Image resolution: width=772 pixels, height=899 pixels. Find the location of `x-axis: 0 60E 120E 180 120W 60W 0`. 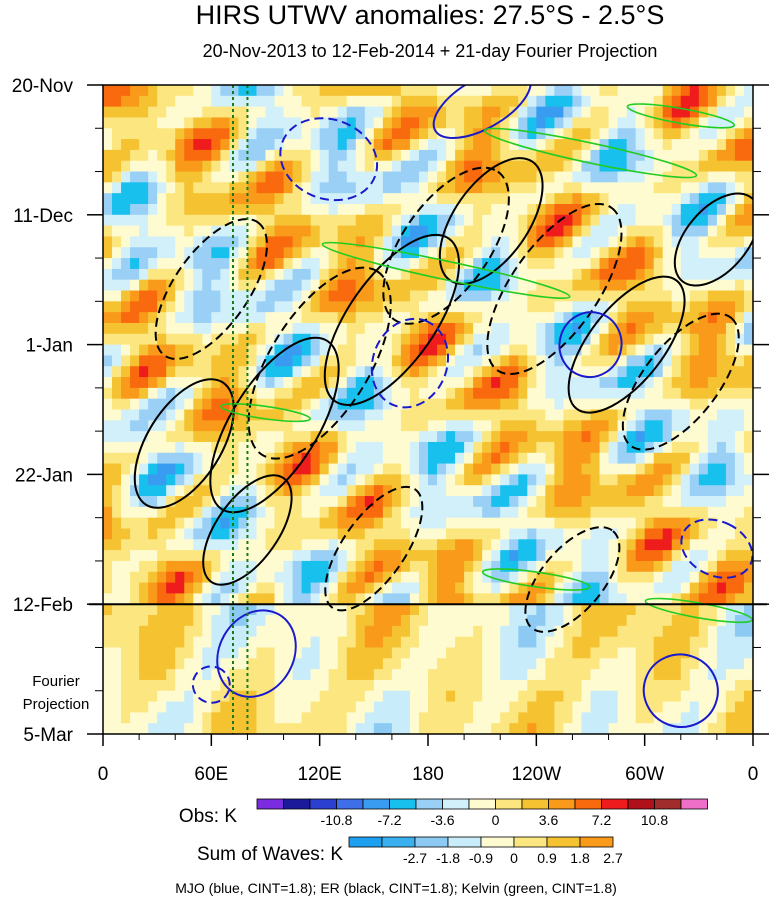

x-axis: 0 60E 120E 180 120W 60W 0 is located at coordinates (428, 759).